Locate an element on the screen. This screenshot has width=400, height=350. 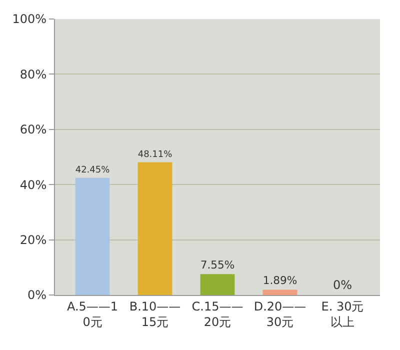
x-tick-label: B.10——15元 is located at coordinates (155, 314).